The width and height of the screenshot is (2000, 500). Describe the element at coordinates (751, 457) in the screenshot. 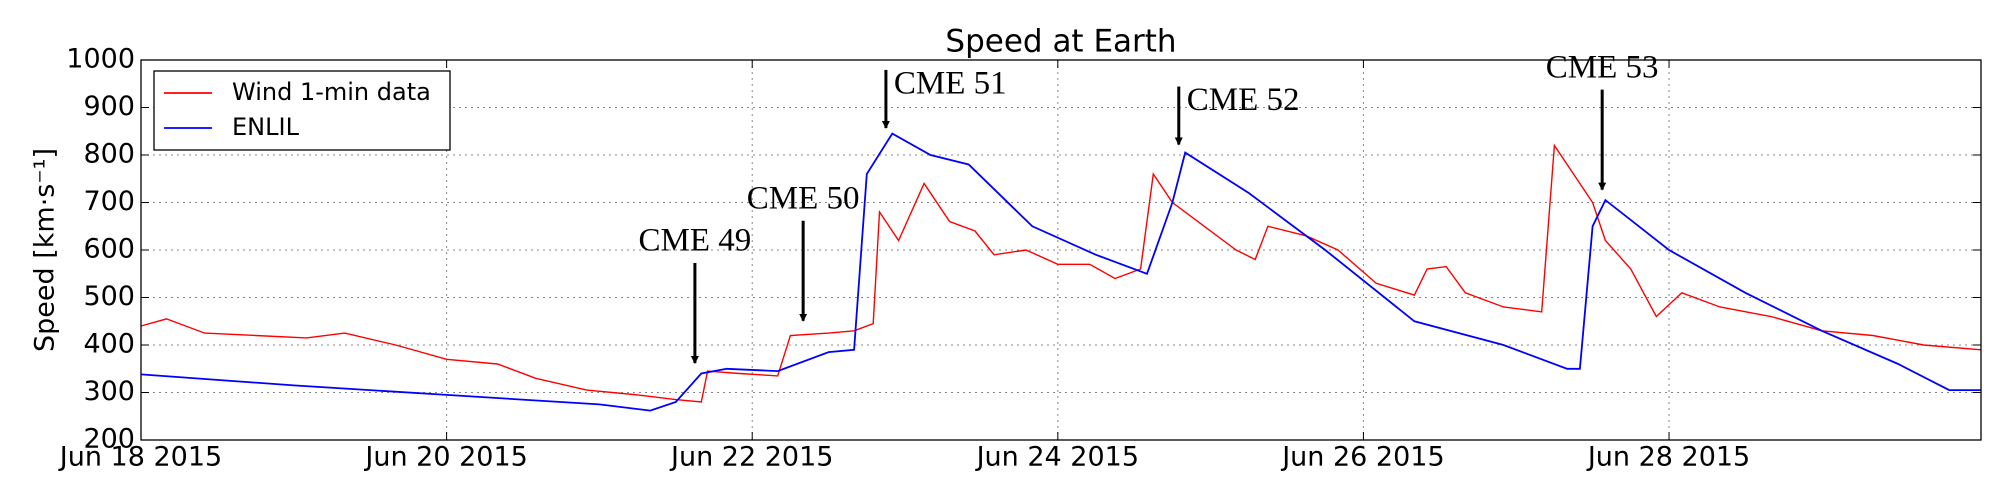

I see `x-tick-label: Jun 22 2015` at that location.